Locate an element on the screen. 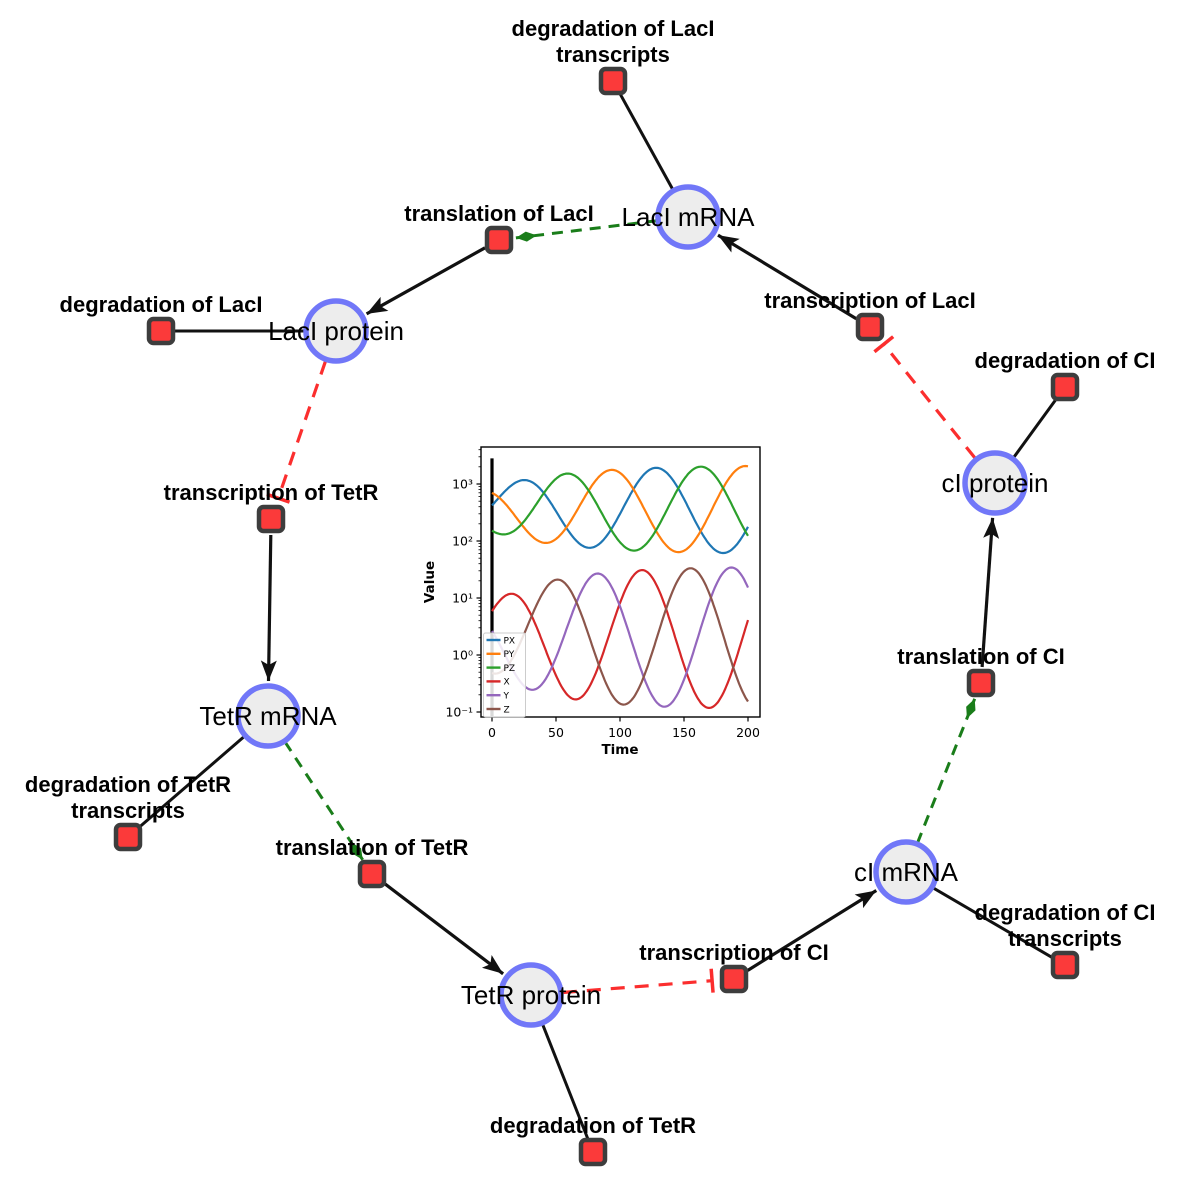  series-curve-PX is located at coordinates (620, 510).